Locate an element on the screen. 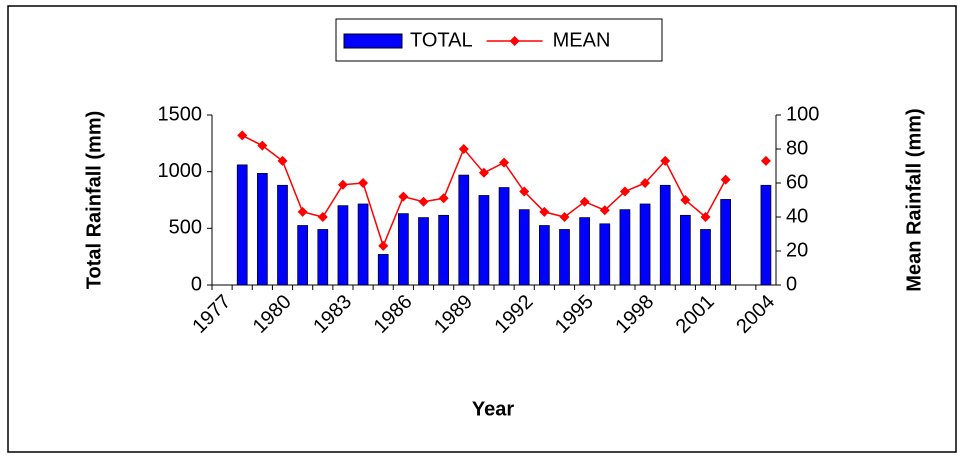 This screenshot has height=462, width=962. legend-swatch is located at coordinates (373, 41).